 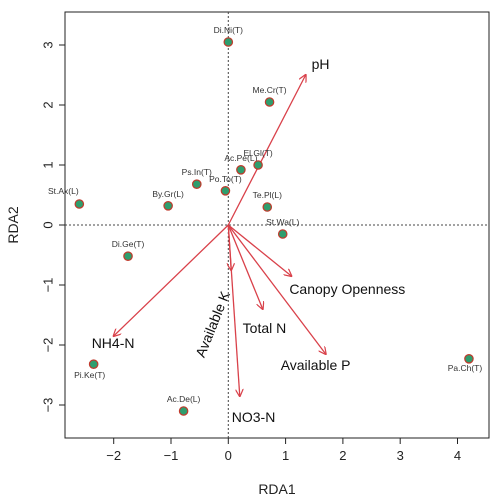 What do you see at coordinates (184, 399) in the screenshot?
I see `species-label: Ac.De(L)` at bounding box center [184, 399].